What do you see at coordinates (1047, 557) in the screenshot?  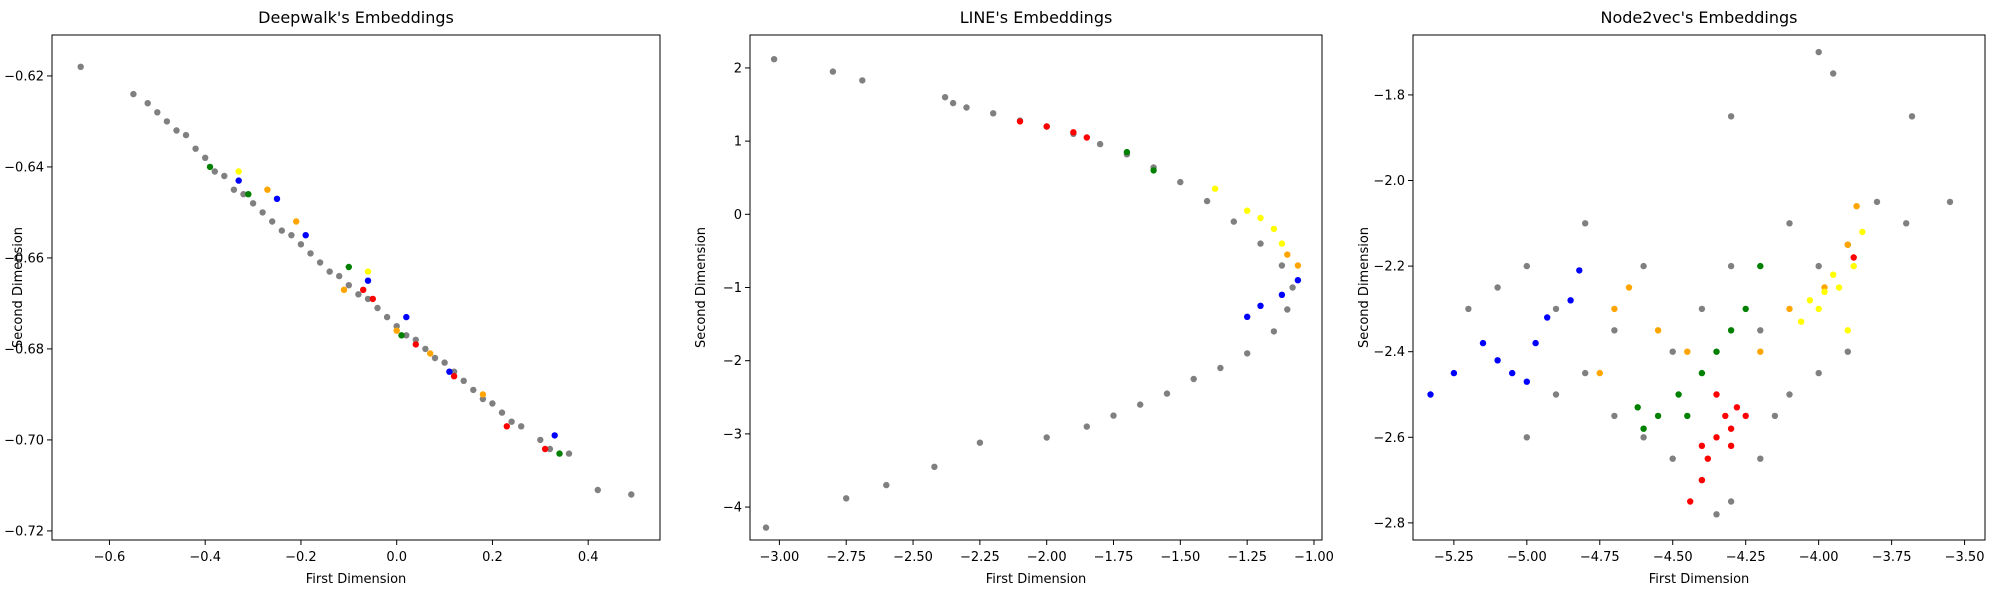 I see `line-x-tick-label: −2.00` at bounding box center [1047, 557].